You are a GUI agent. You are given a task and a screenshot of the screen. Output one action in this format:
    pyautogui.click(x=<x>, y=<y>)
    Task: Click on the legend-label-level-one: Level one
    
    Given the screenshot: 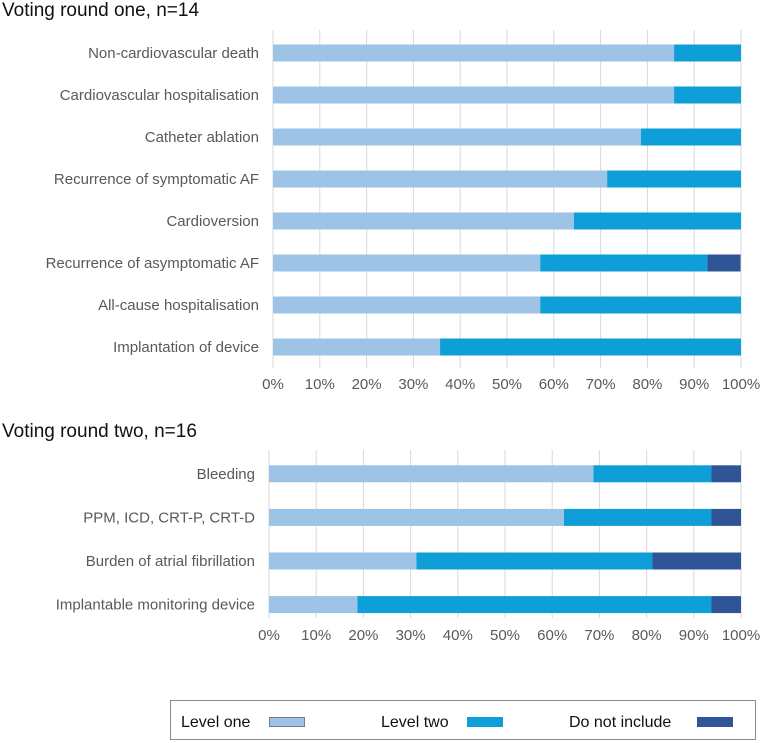 What is the action you would take?
    pyautogui.click(x=216, y=722)
    